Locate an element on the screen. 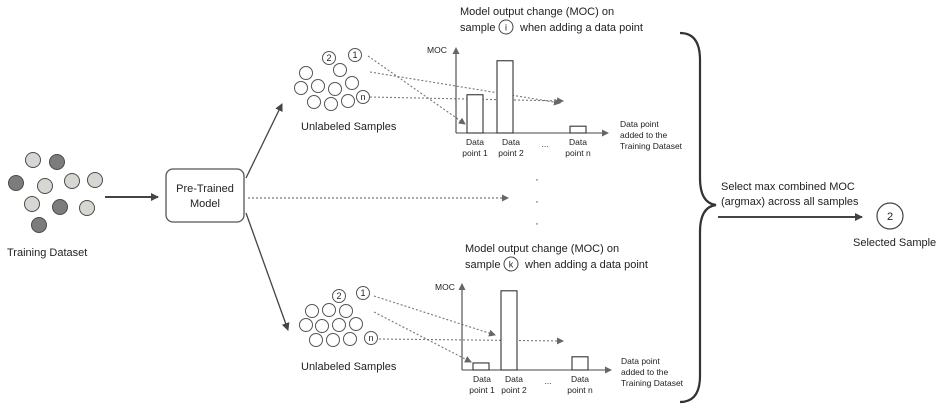 The image size is (936, 412). bottom-chart-title-sample-word: sample is located at coordinates (482, 265).